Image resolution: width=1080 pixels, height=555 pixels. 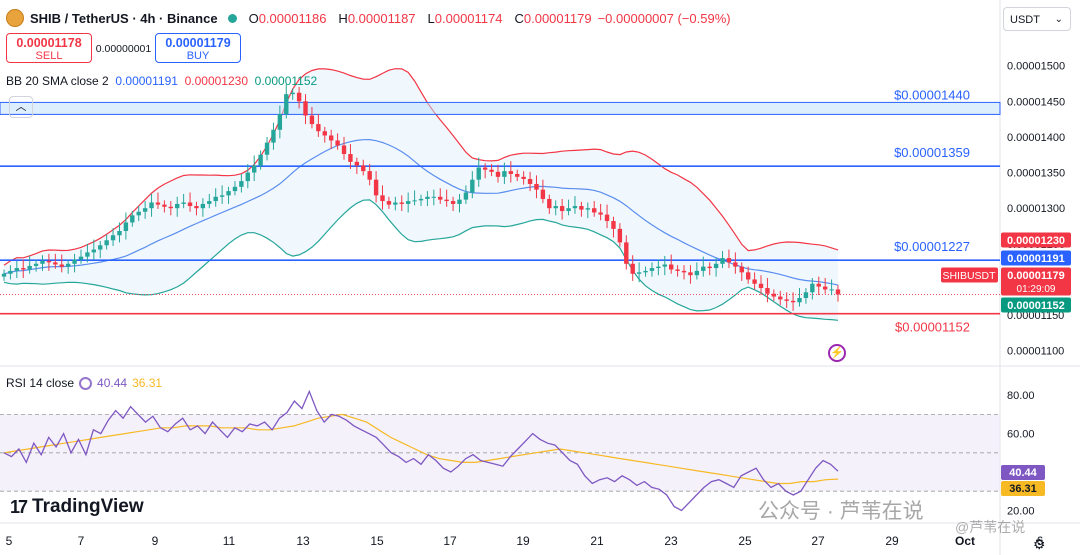 I want to click on buy-price: 0.00001179, so click(x=198, y=43).